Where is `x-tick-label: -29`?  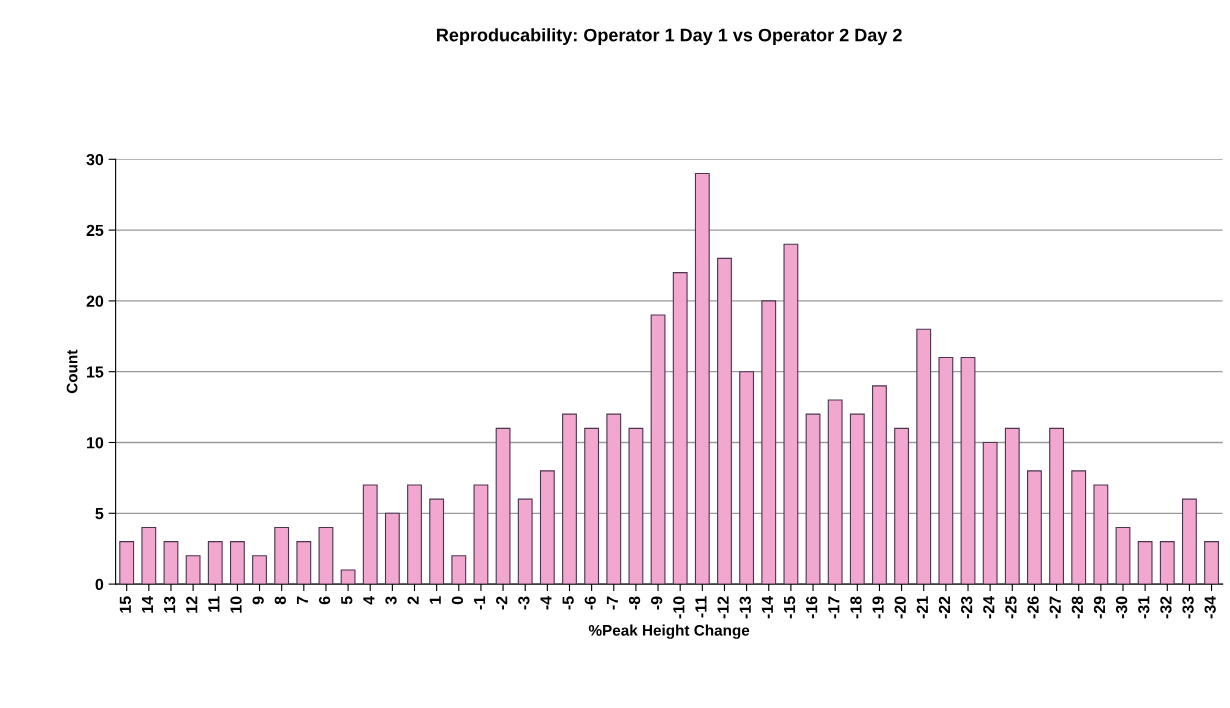
x-tick-label: -29 is located at coordinates (1099, 607).